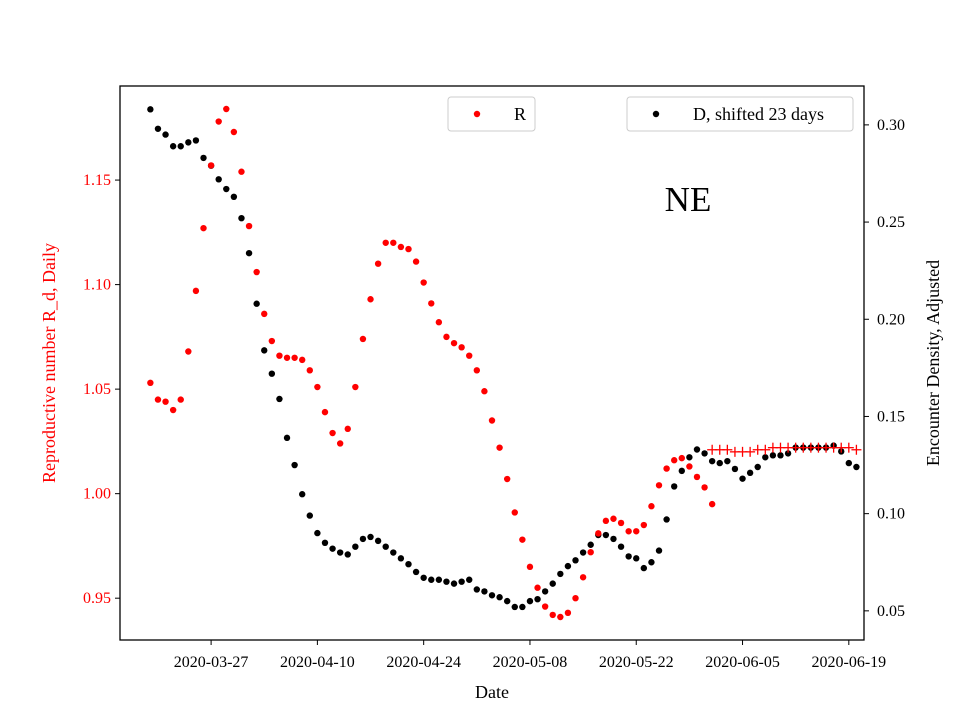 The height and width of the screenshot is (720, 960). Describe the element at coordinates (97, 180) in the screenshot. I see `y-left-tick-label: 1.15` at that location.